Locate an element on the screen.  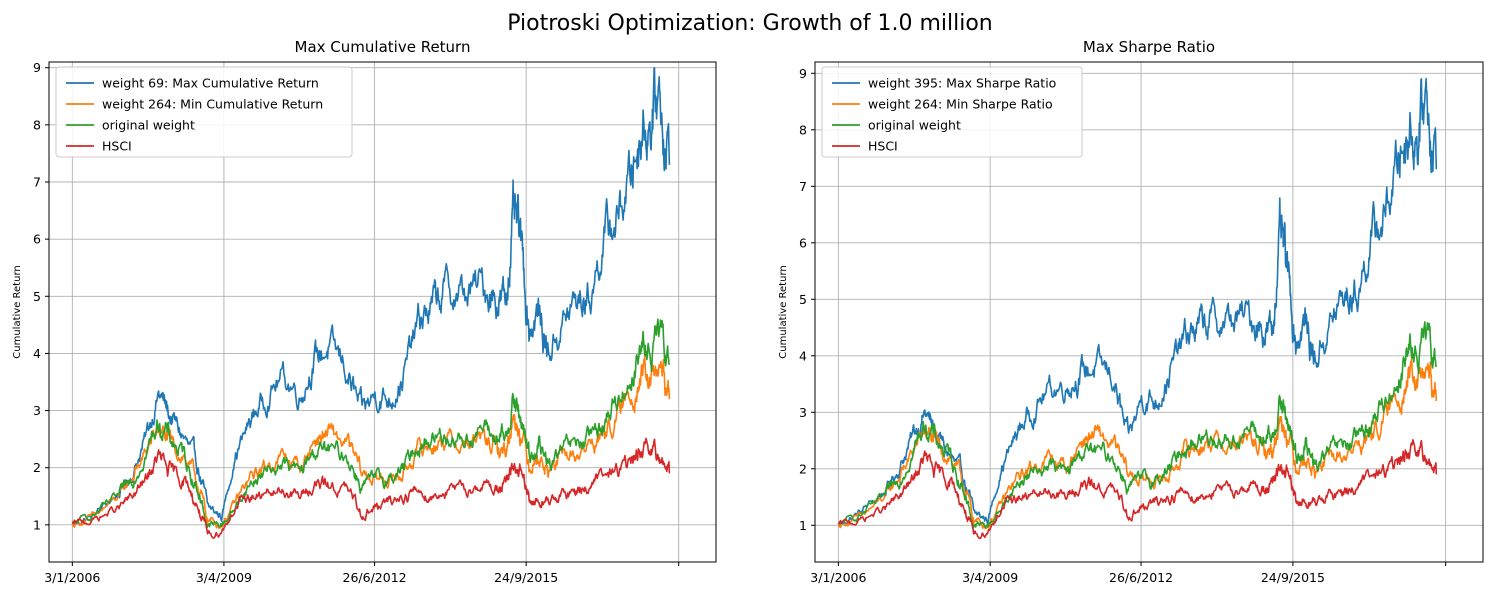
legend-entry: weight 264: Min Cumulative Return is located at coordinates (212, 104).